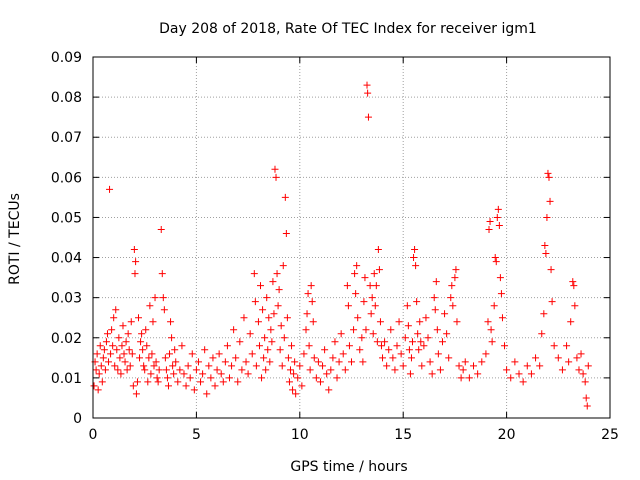 Image resolution: width=640 pixels, height=480 pixels. Describe the element at coordinates (66, 299) in the screenshot. I see `y-tick-label: 0.03` at that location.